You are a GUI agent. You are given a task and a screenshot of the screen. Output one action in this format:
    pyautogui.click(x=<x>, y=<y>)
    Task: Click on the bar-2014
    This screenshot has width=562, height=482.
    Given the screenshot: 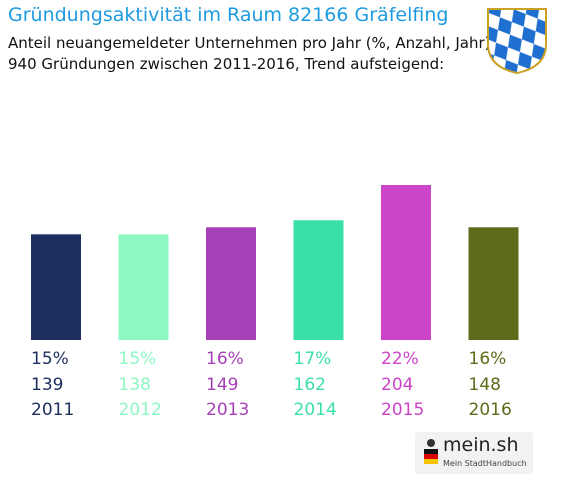 What is the action you would take?
    pyautogui.click(x=318, y=280)
    